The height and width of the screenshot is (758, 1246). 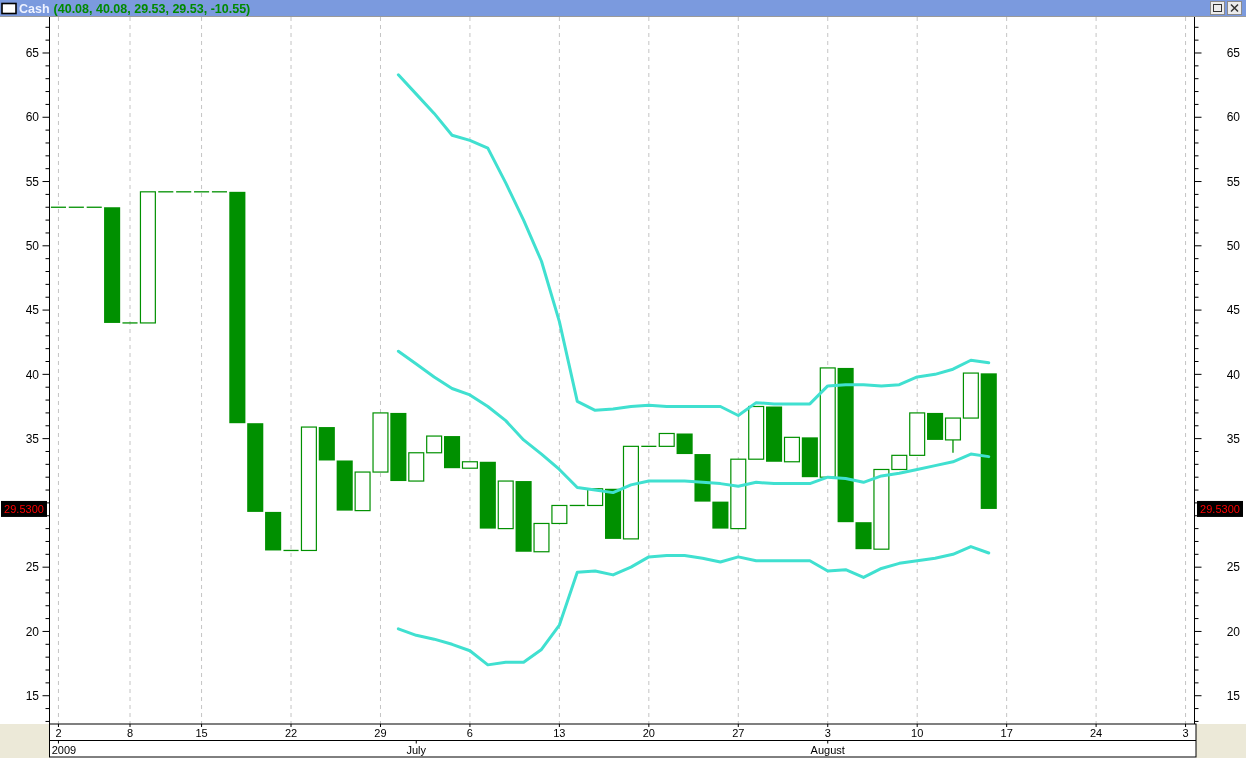 What do you see at coordinates (648, 733) in the screenshot?
I see `x-tick-label: 20` at bounding box center [648, 733].